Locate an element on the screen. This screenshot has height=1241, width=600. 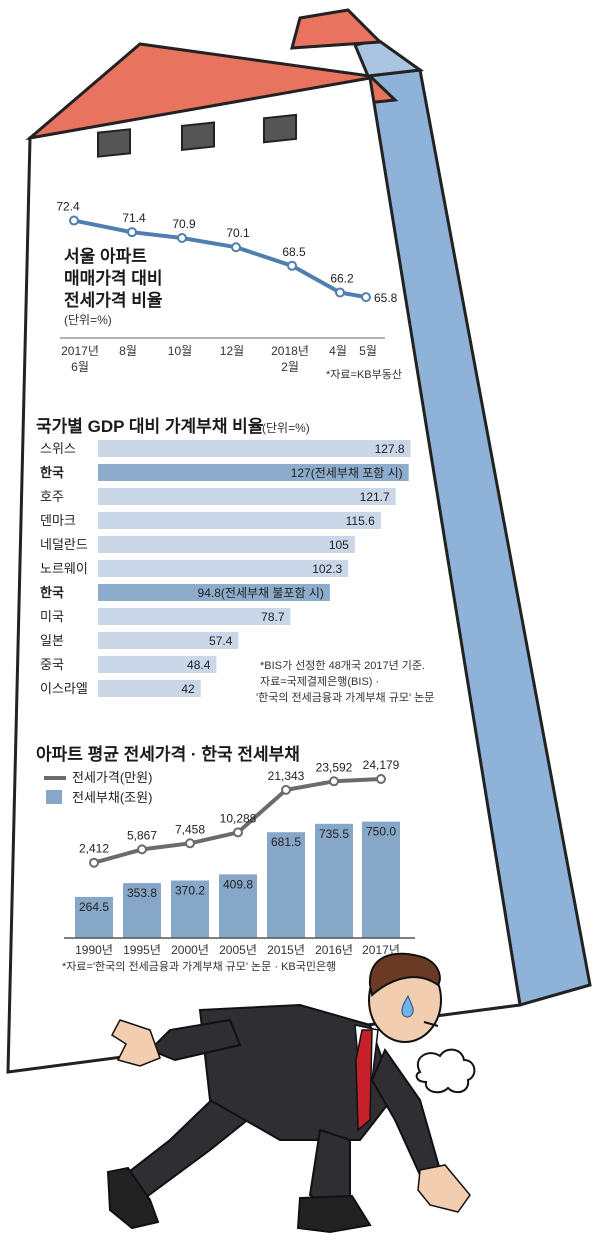
chart2-unit: (단위=%) is located at coordinates (286, 428).